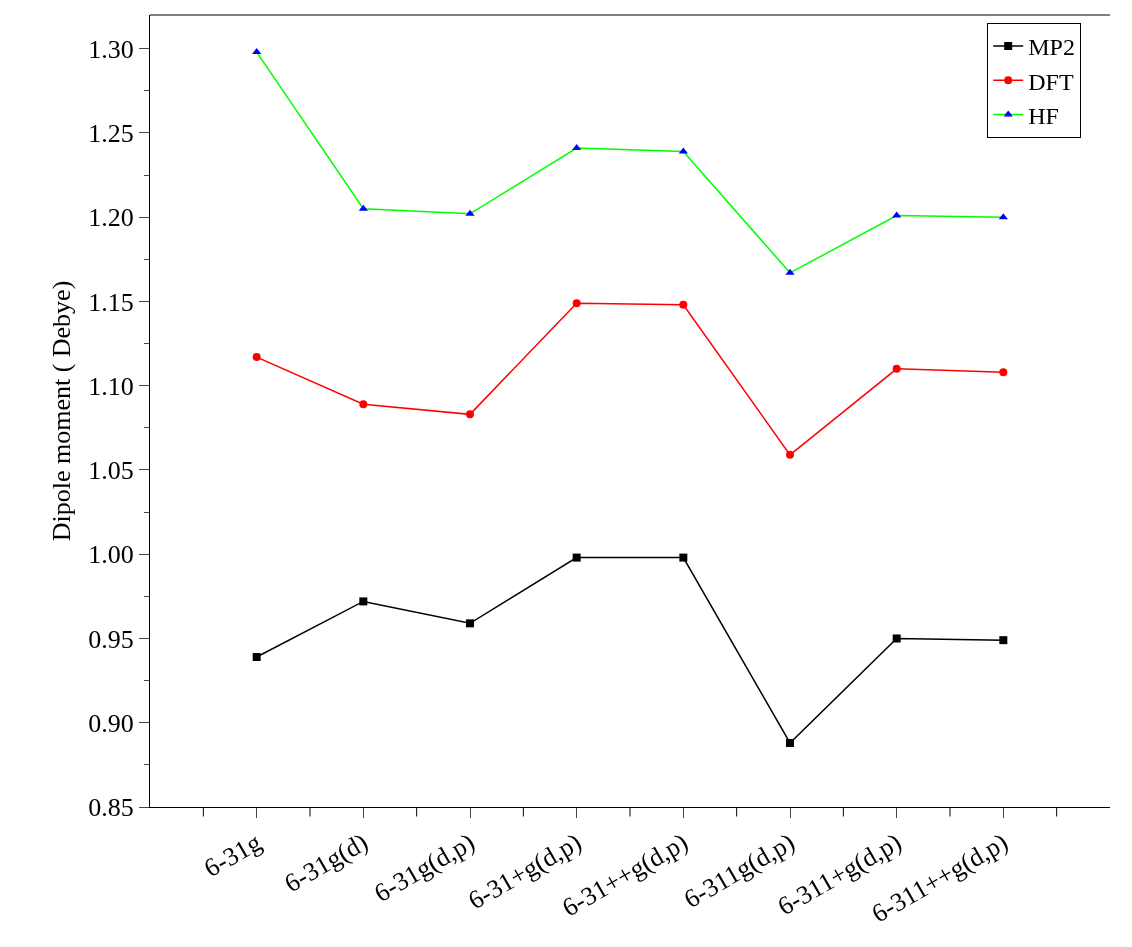 The image size is (1132, 947). Describe the element at coordinates (111, 723) in the screenshot. I see `y-tick-label: 0.90` at that location.